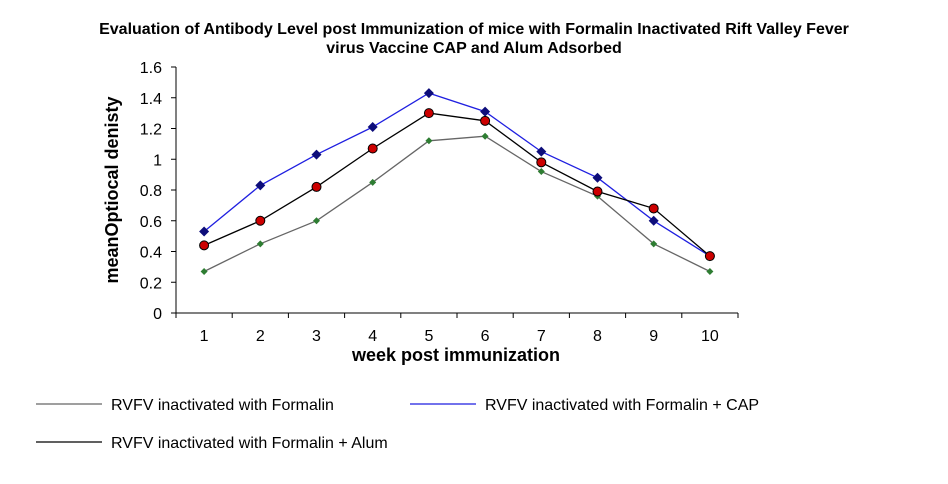  What do you see at coordinates (653, 336) in the screenshot?
I see `x-tick-label: 9` at bounding box center [653, 336].